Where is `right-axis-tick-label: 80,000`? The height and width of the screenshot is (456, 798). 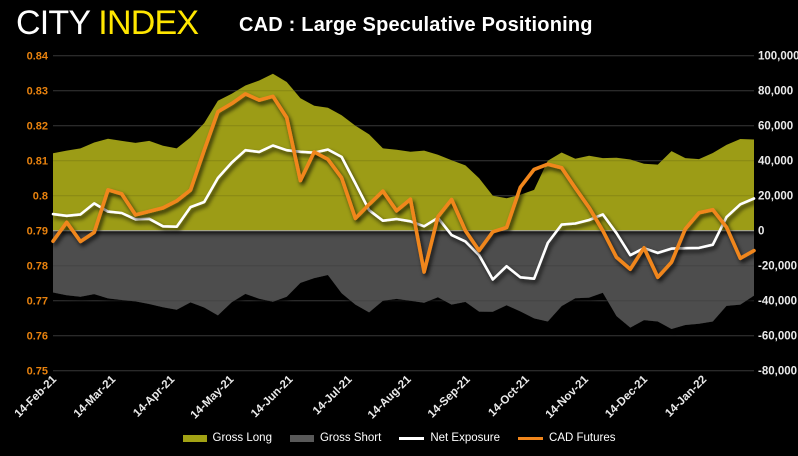 right-axis-tick-label: 80,000 is located at coordinates (775, 92).